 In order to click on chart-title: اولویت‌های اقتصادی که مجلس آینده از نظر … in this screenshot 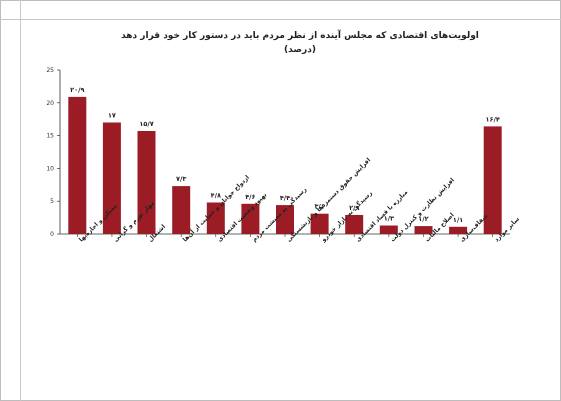, I will do `click(300, 35)`.